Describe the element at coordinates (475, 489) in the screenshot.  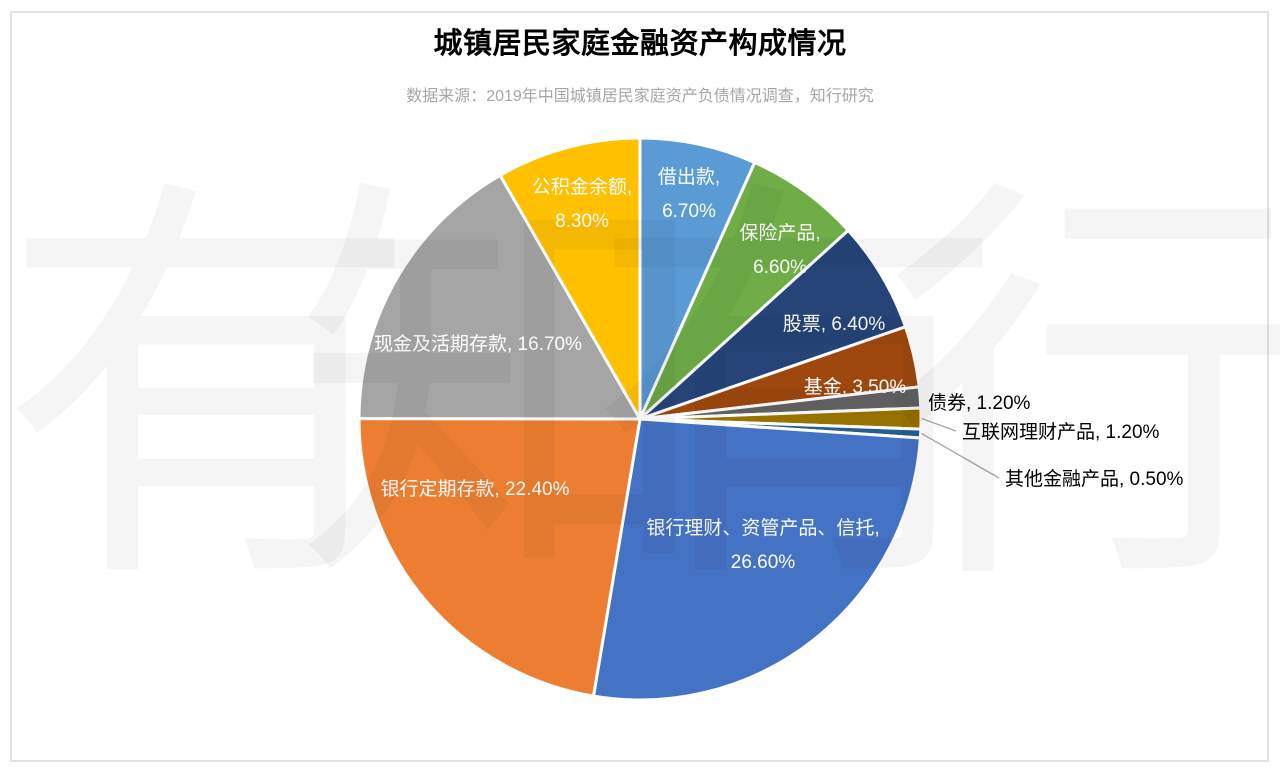
I see `slice-label-8: 银行定期存款, 22.40%` at that location.